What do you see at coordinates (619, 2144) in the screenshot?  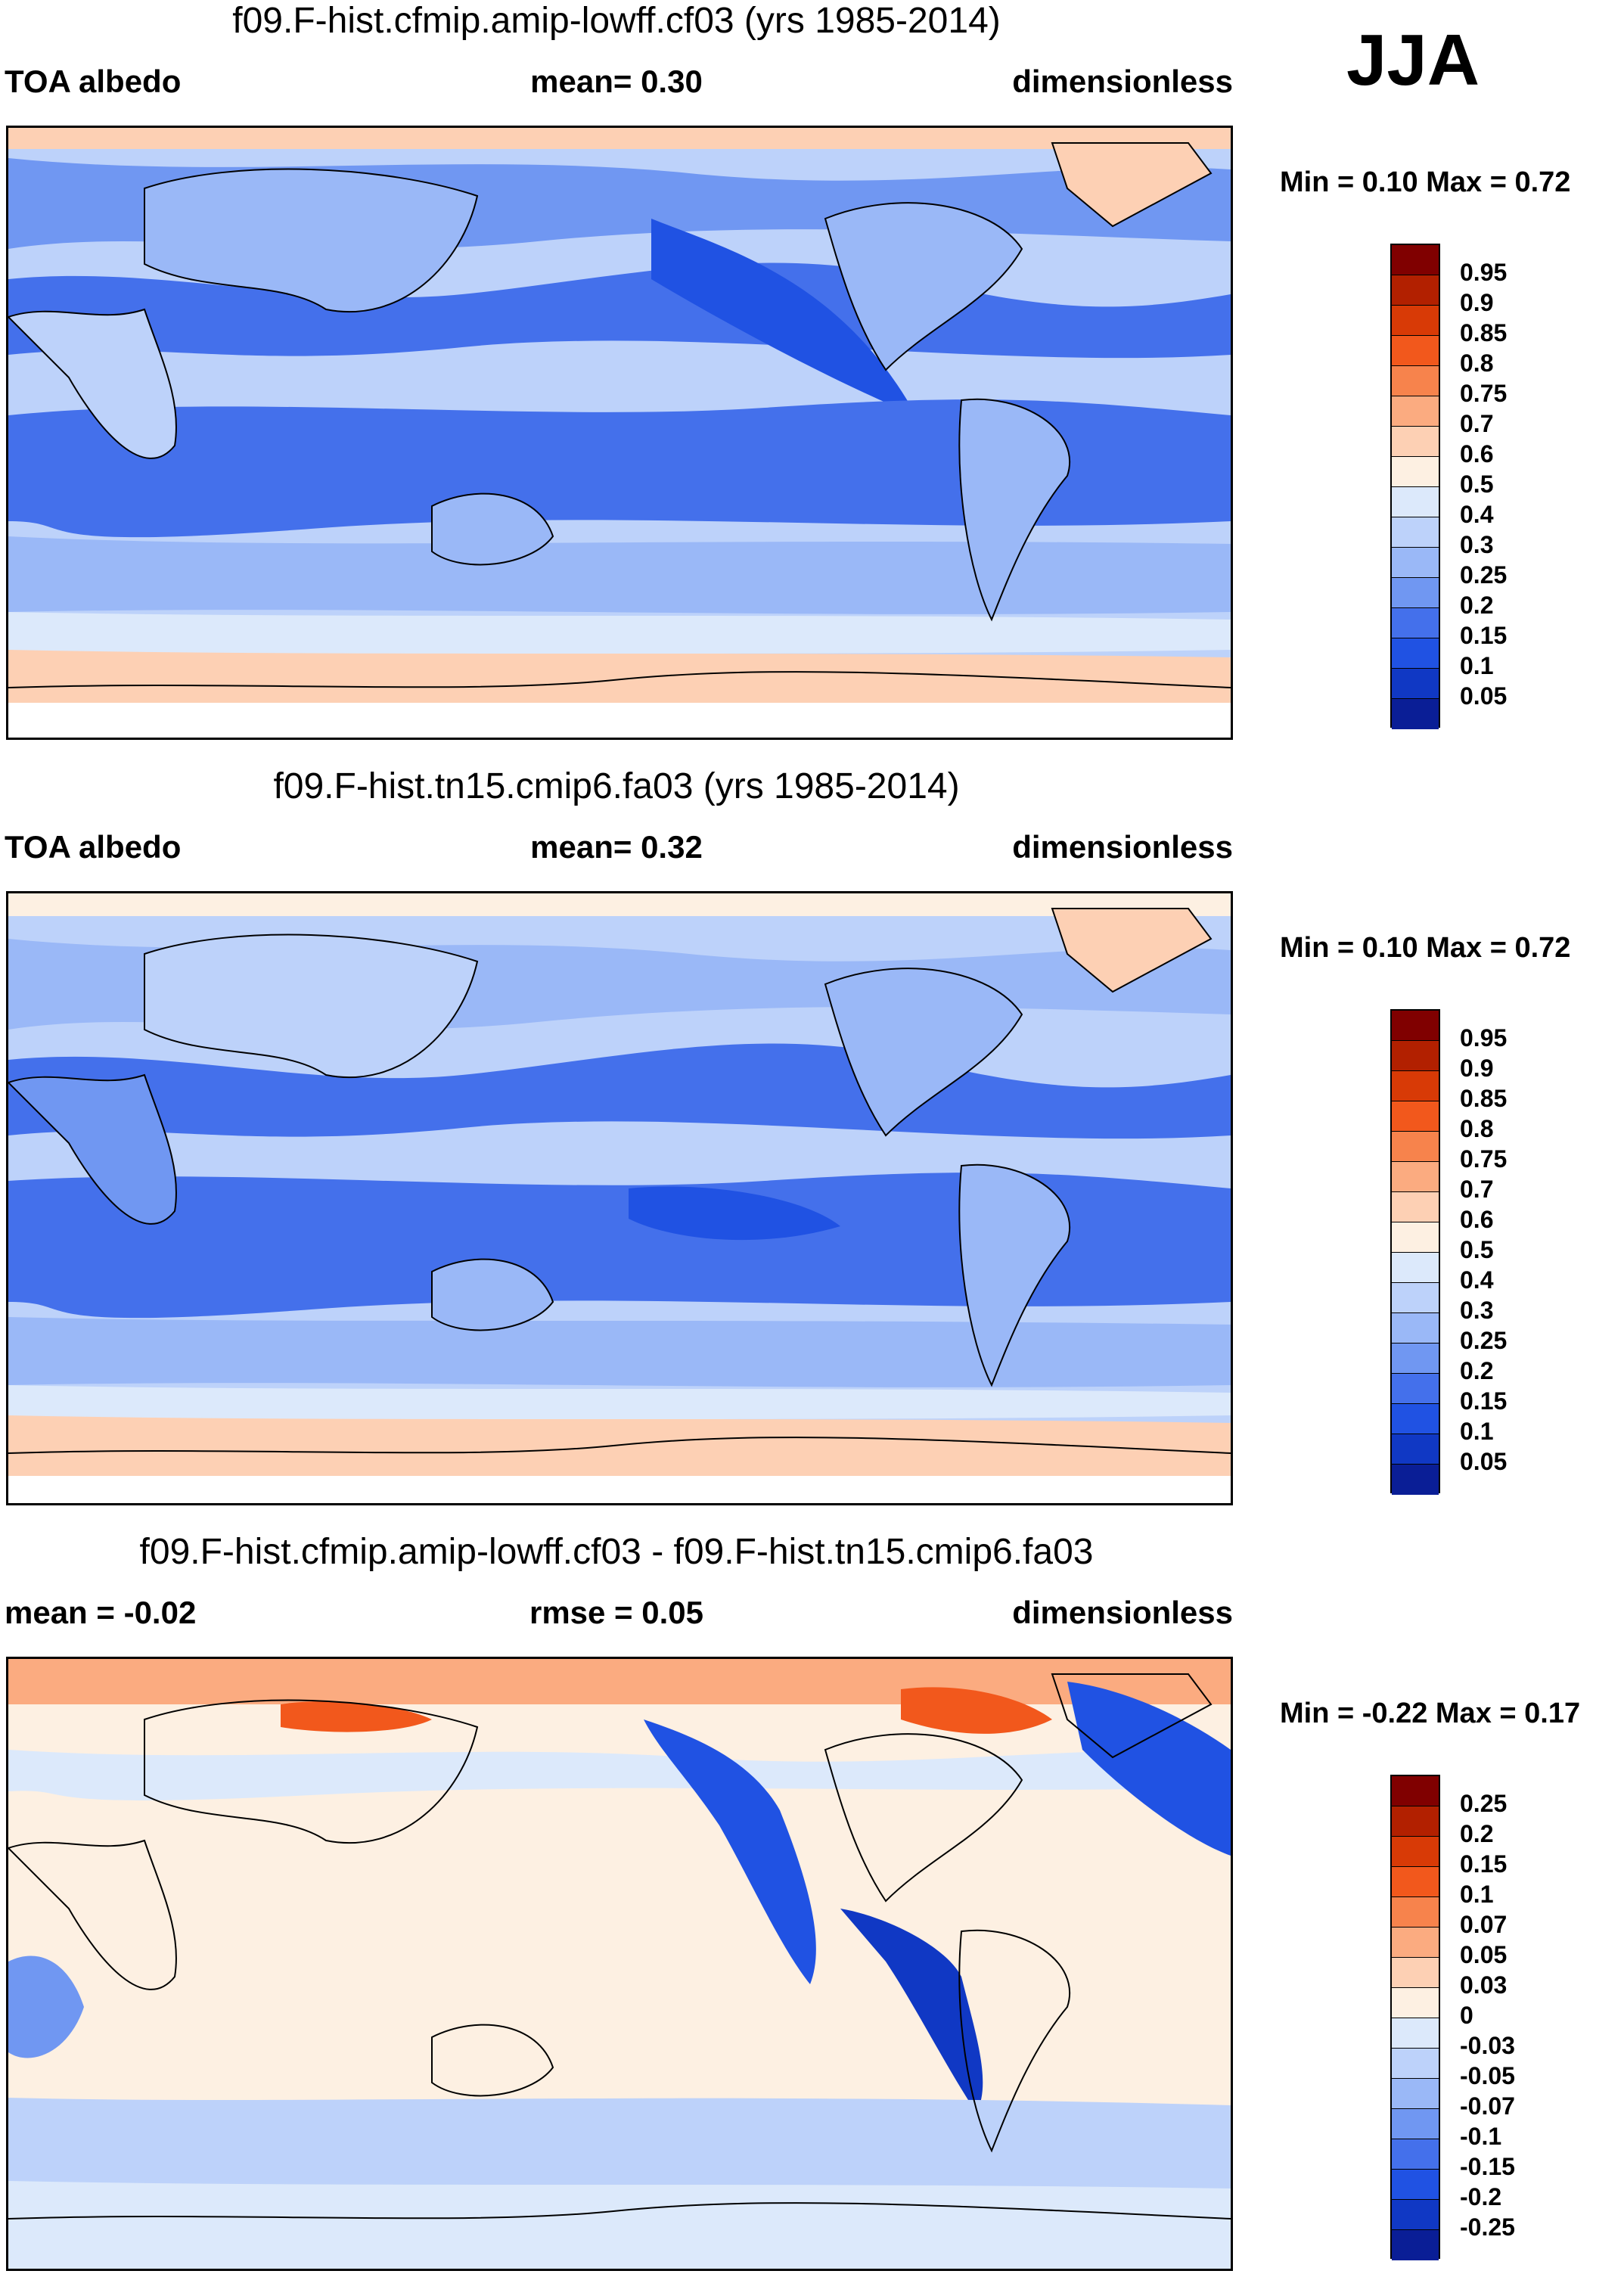 I see `southern-ocean-negative-band` at bounding box center [619, 2144].